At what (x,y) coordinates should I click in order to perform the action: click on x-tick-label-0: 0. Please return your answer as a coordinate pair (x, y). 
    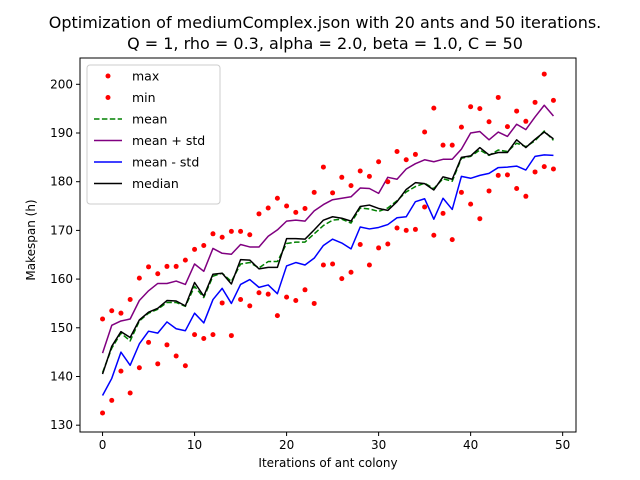
    Looking at the image, I should click on (103, 445).